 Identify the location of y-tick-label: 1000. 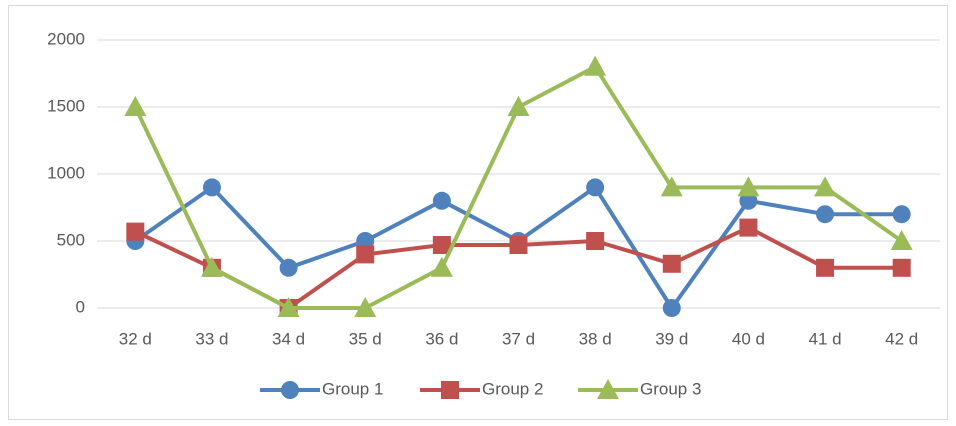
(66, 172).